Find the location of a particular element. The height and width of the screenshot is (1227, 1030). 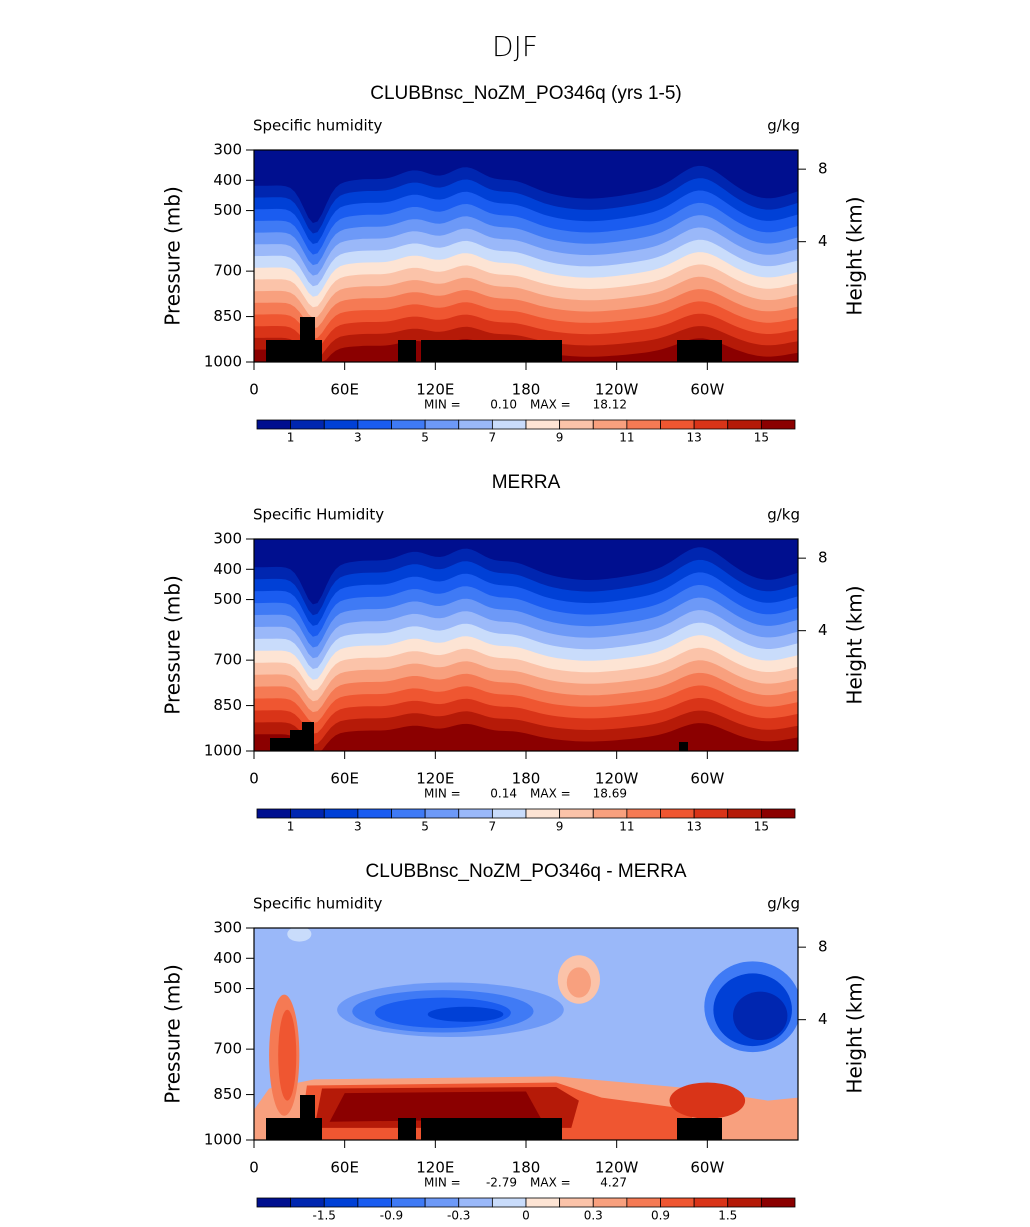

max-value: 18.69 is located at coordinates (610, 794).